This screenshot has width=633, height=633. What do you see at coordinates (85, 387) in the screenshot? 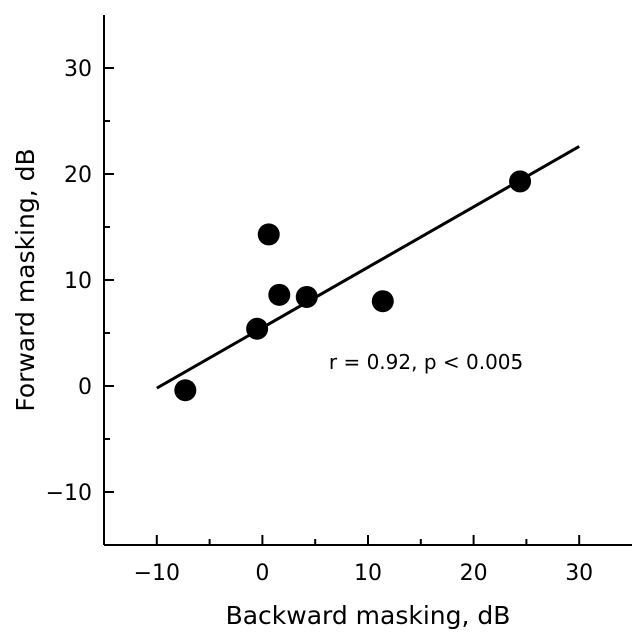
I see `y-tick-label: 0` at bounding box center [85, 387].